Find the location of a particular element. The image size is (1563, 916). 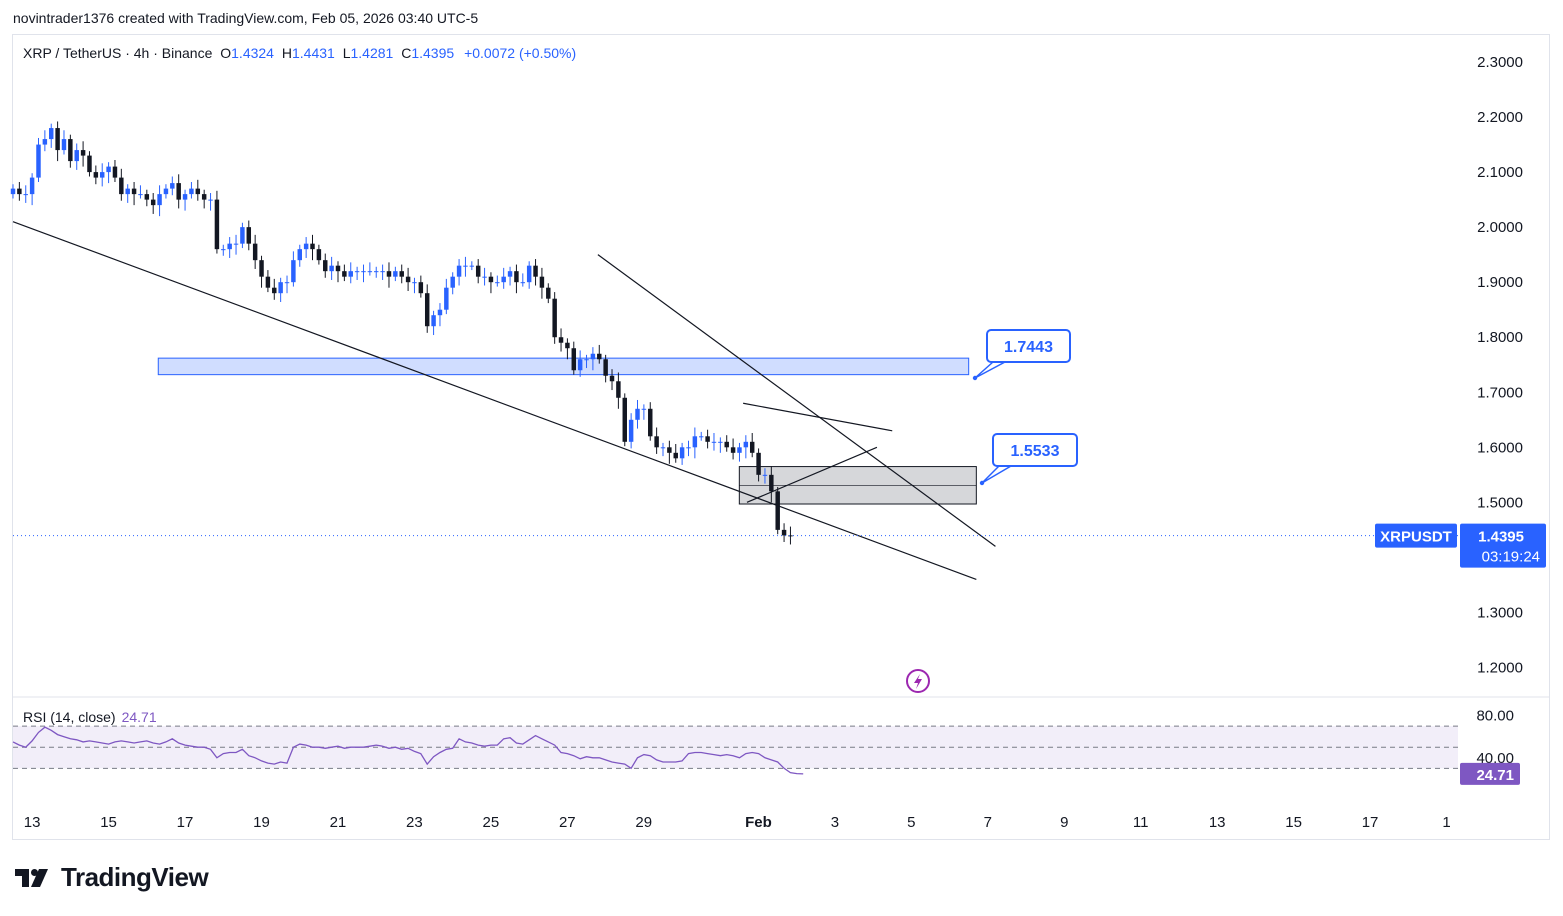

alert-bolt-icon is located at coordinates (918, 681).